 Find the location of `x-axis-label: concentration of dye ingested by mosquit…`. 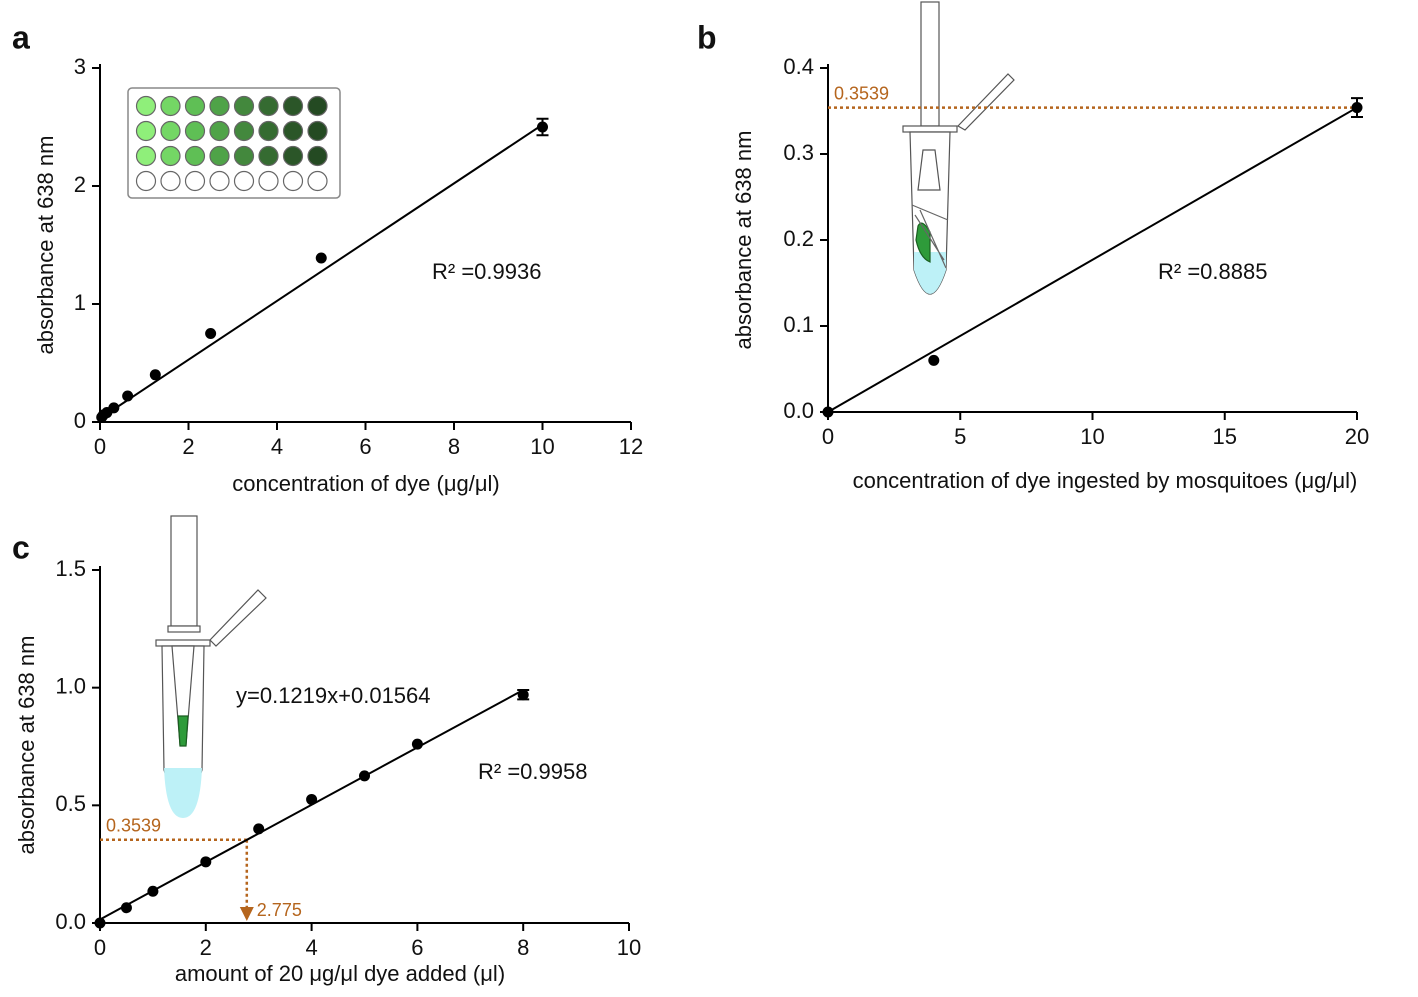

x-axis-label: concentration of dye ingested by mosquit… is located at coordinates (1105, 480).